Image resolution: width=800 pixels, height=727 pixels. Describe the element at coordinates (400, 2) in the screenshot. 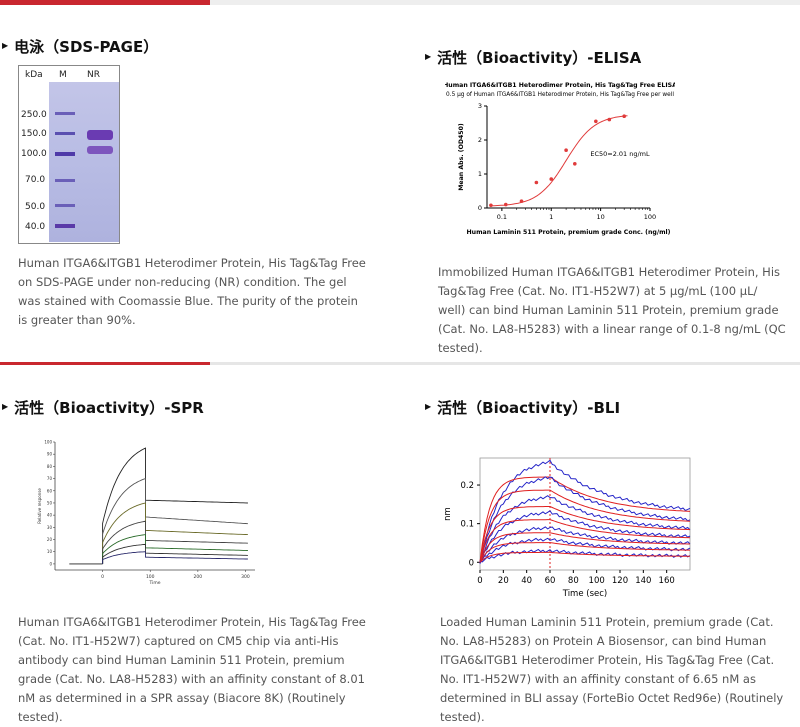

I see `top-accent-line` at that location.